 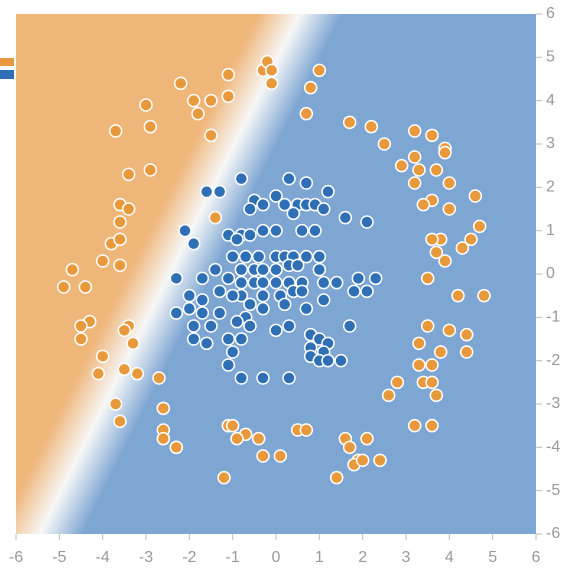 I want to click on y-tick-label: -1, so click(x=553, y=317).